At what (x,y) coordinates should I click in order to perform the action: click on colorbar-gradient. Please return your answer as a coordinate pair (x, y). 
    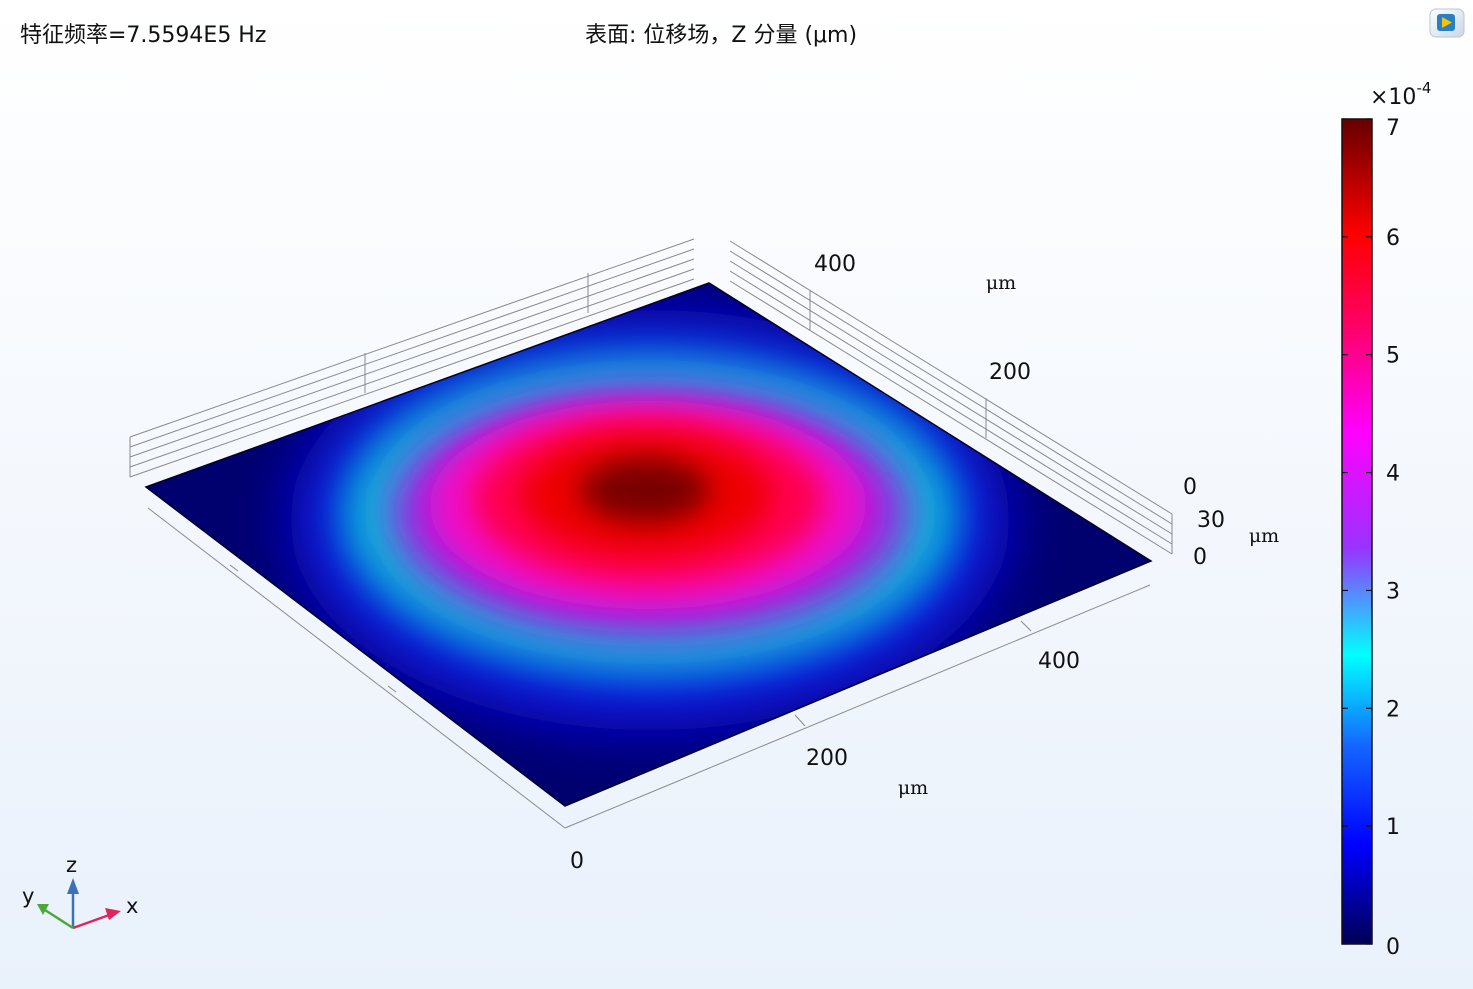
    Looking at the image, I should click on (1357, 531).